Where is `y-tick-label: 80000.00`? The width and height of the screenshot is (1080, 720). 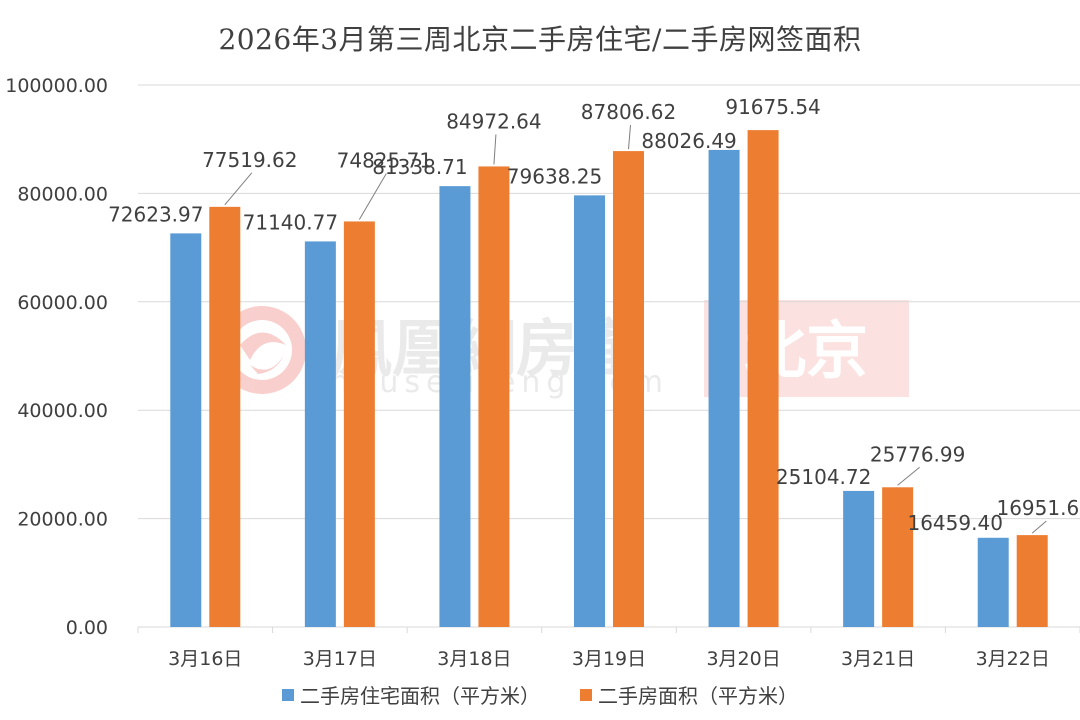
y-tick-label: 80000.00 is located at coordinates (62, 194).